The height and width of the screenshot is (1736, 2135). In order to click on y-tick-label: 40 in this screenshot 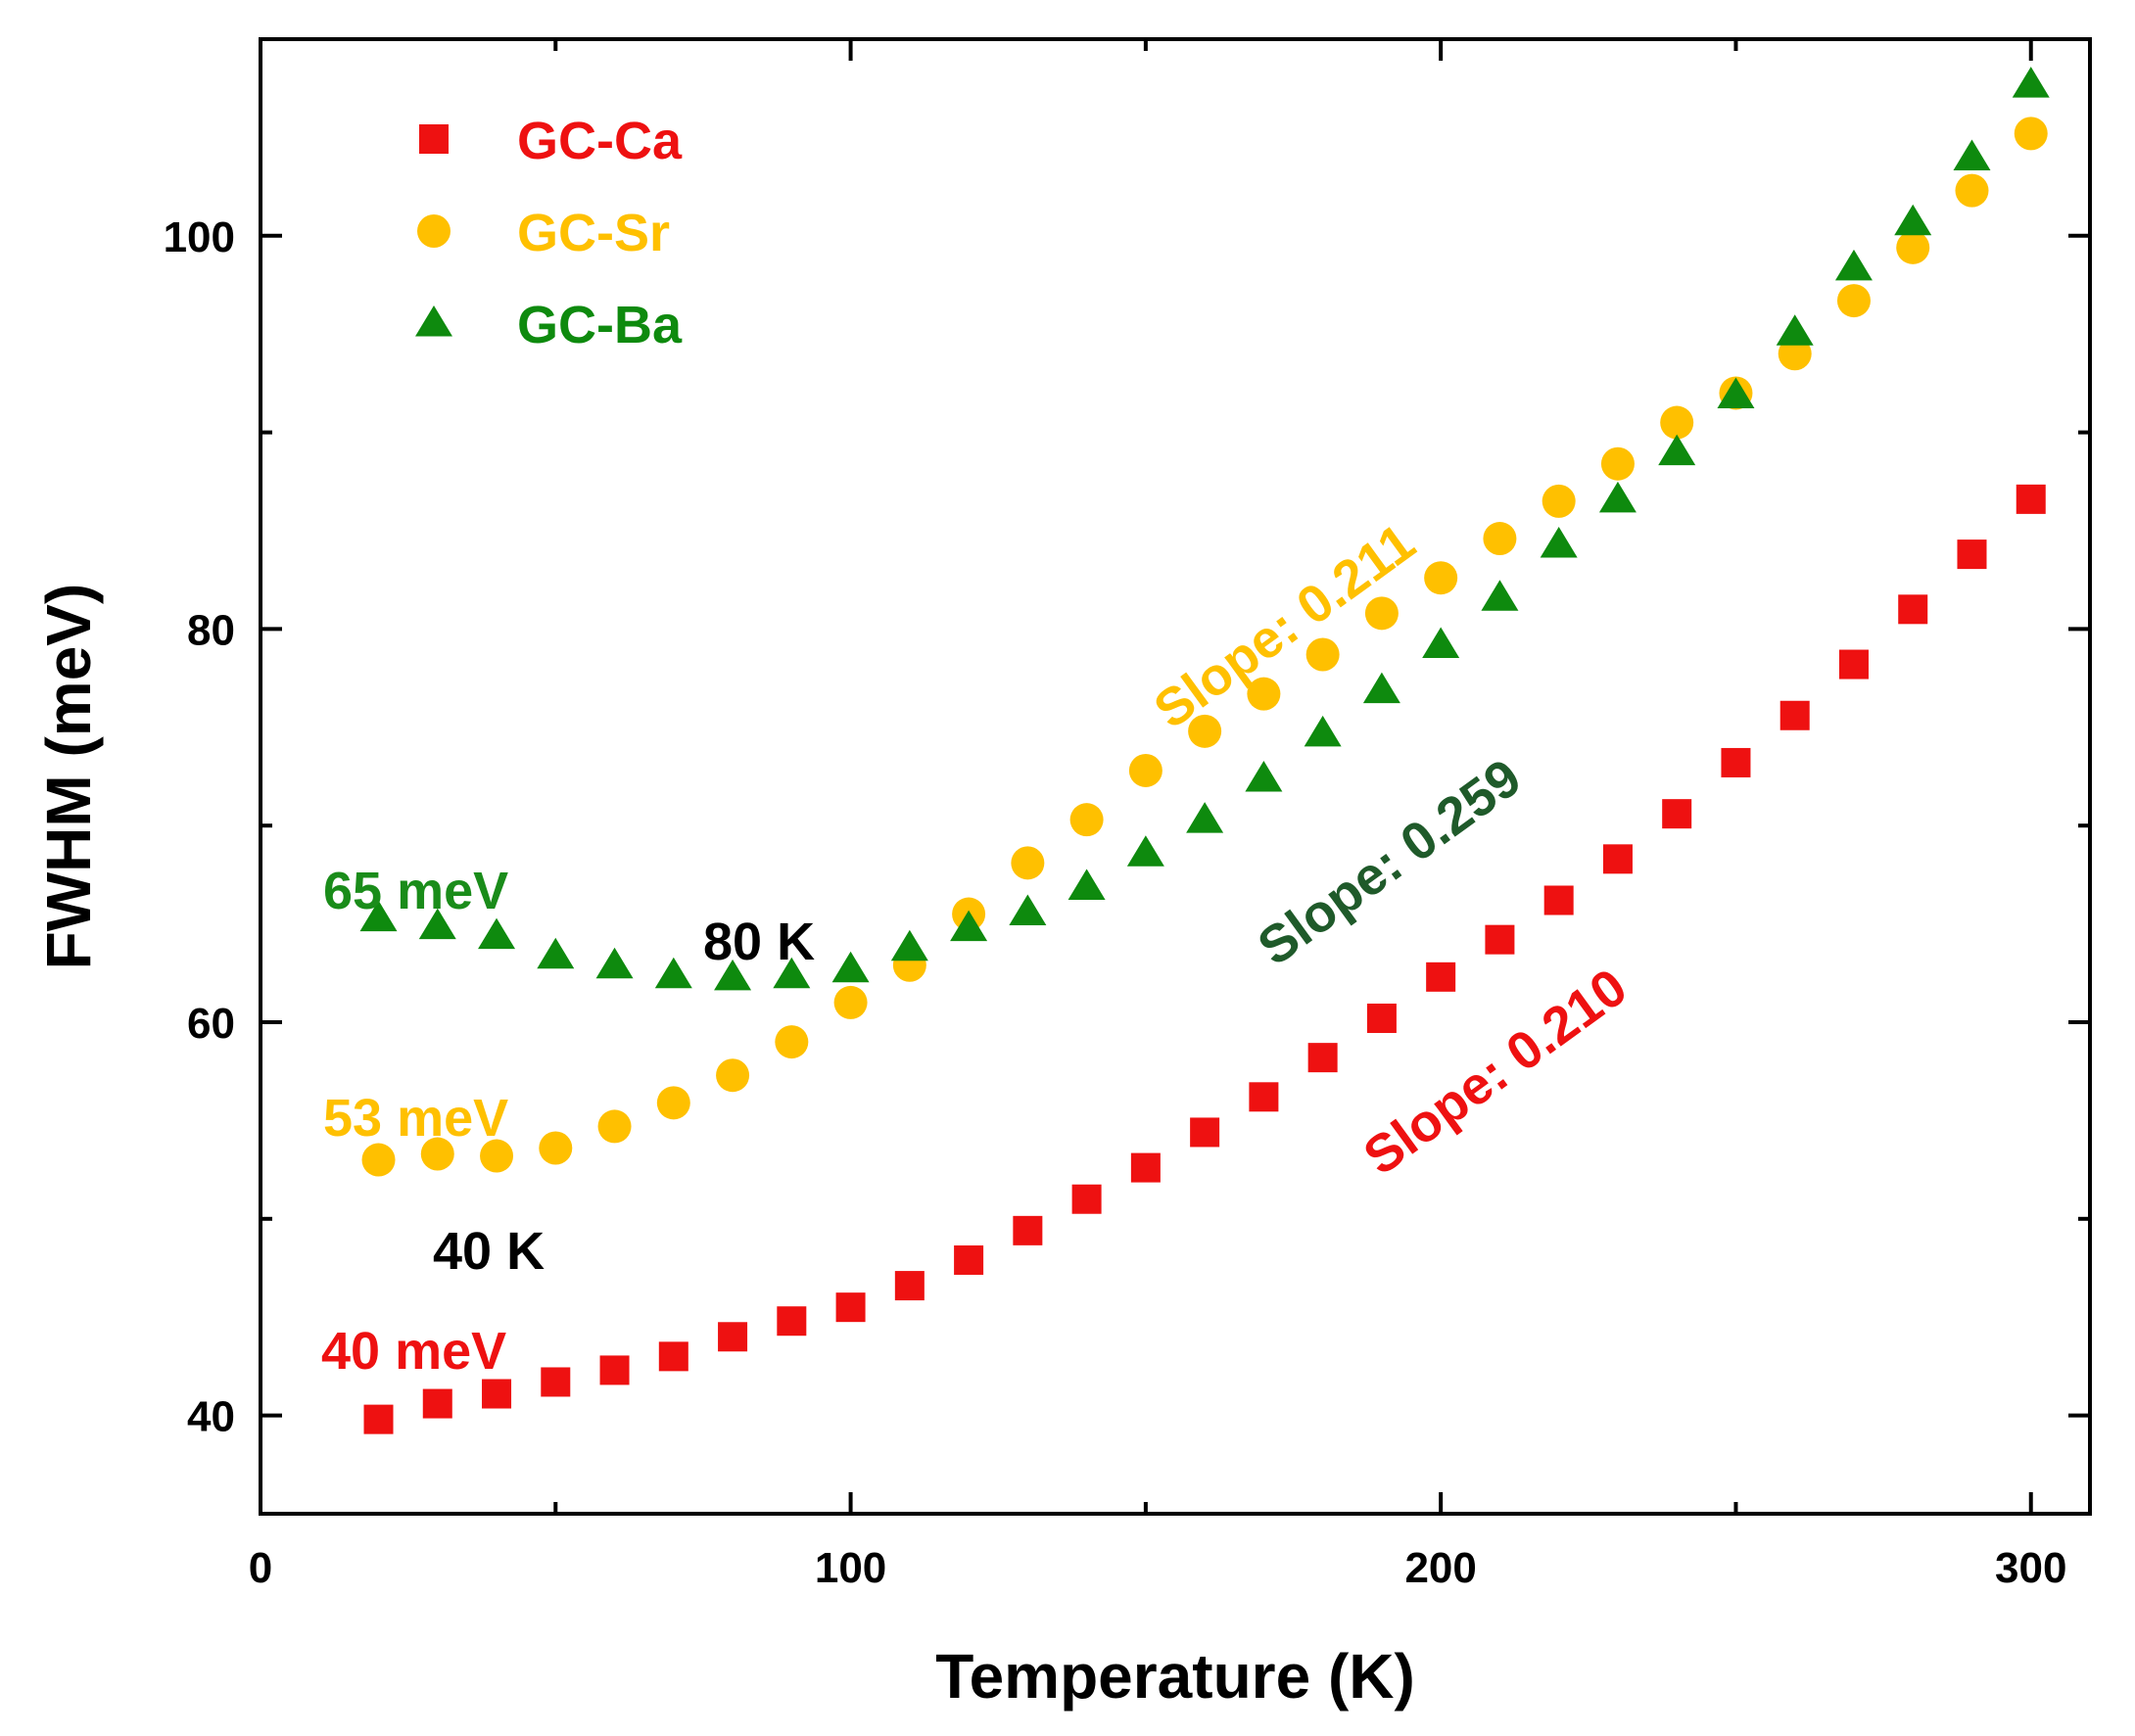, I will do `click(211, 1417)`.